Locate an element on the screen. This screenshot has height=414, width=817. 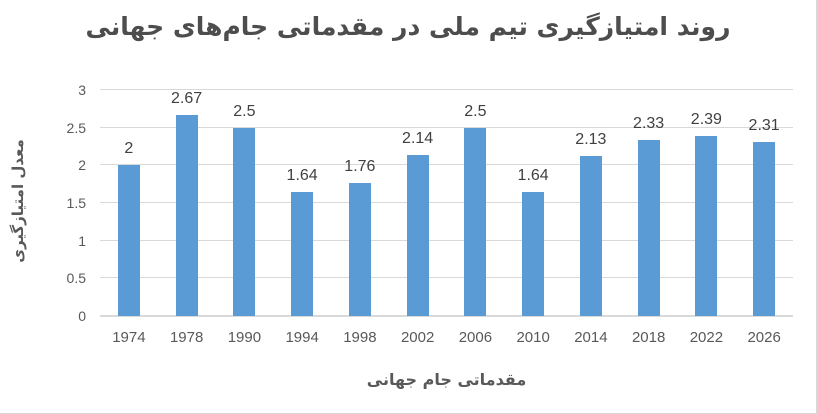
x-tick-label: 2018 is located at coordinates (648, 337).